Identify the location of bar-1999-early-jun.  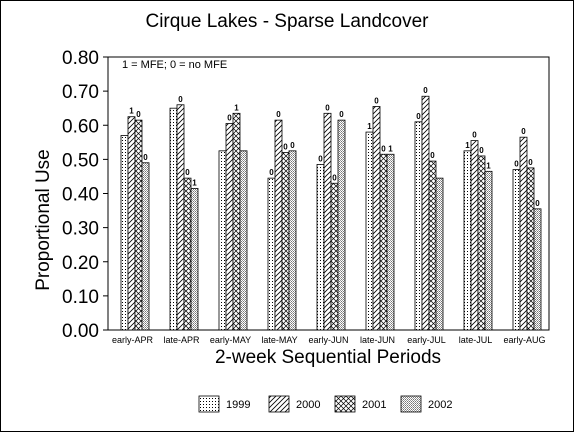
(320, 247).